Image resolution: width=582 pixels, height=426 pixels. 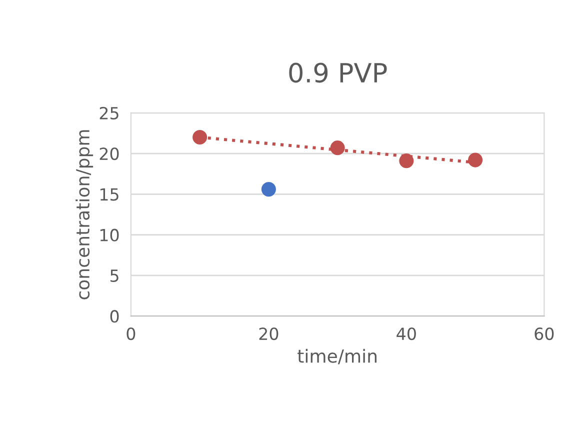 What do you see at coordinates (337, 356) in the screenshot?
I see `x-axis-title: time/min` at bounding box center [337, 356].